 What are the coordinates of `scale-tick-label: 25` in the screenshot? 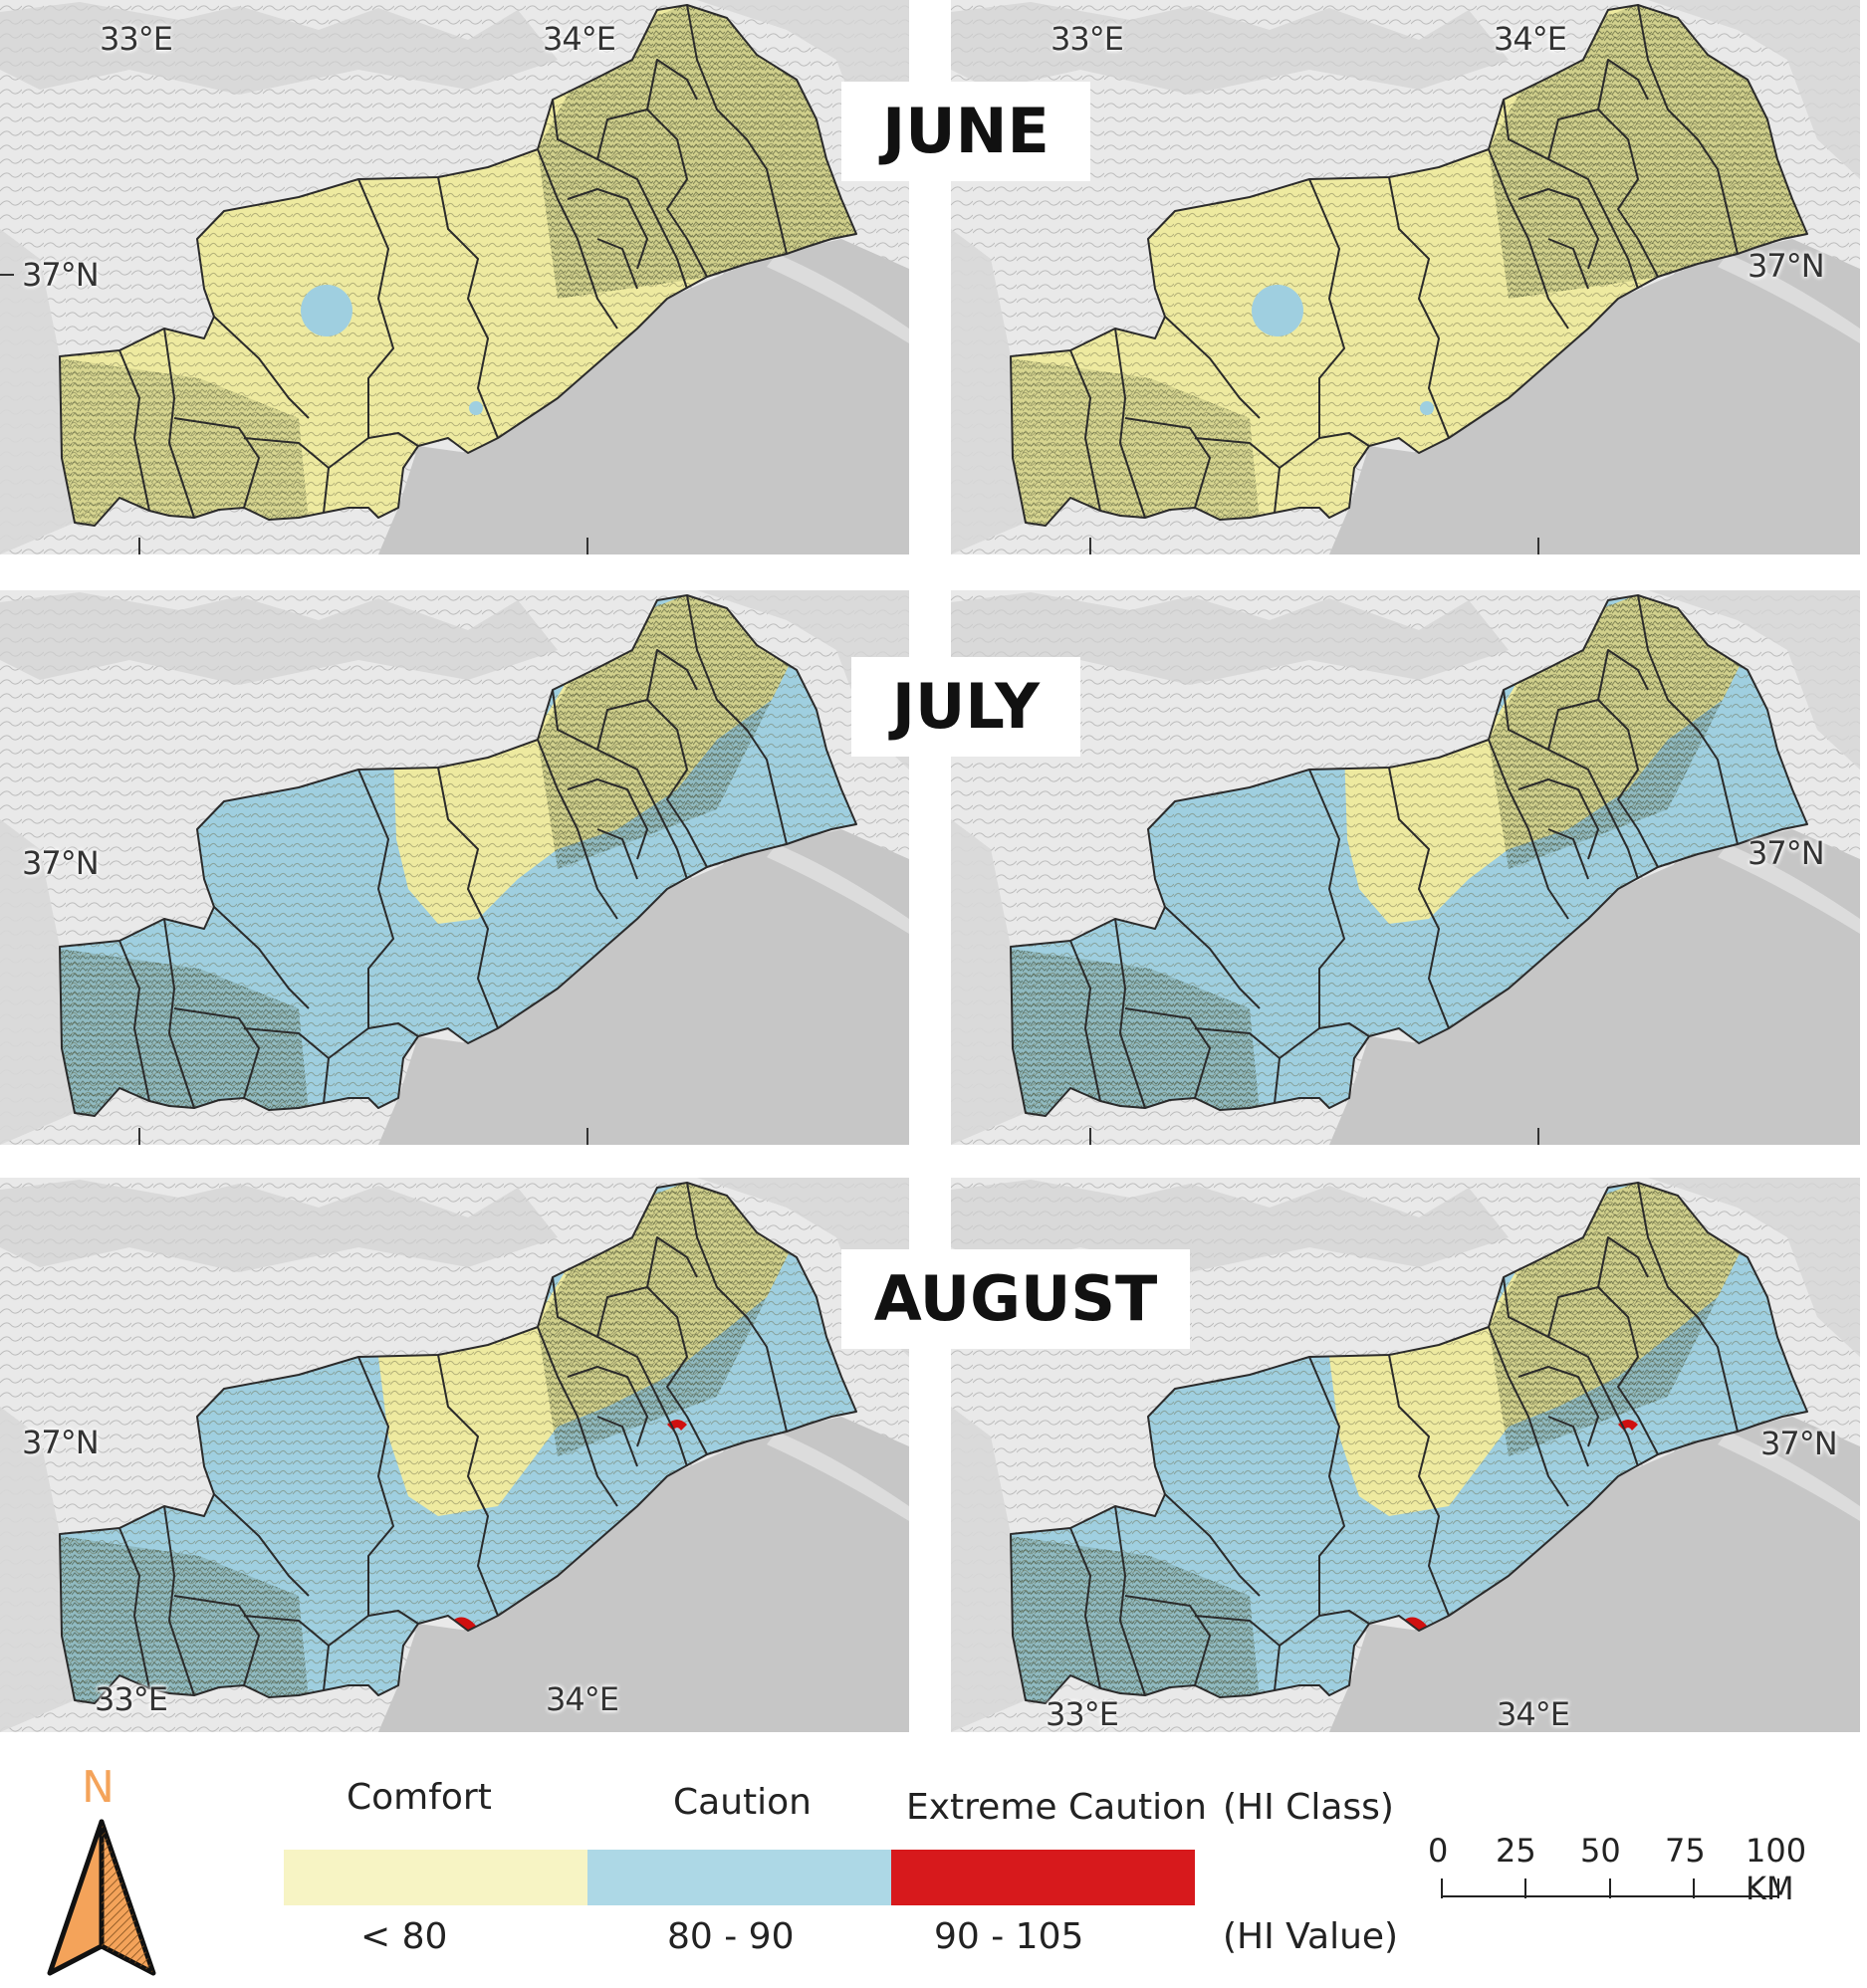 It's located at (1516, 1851).